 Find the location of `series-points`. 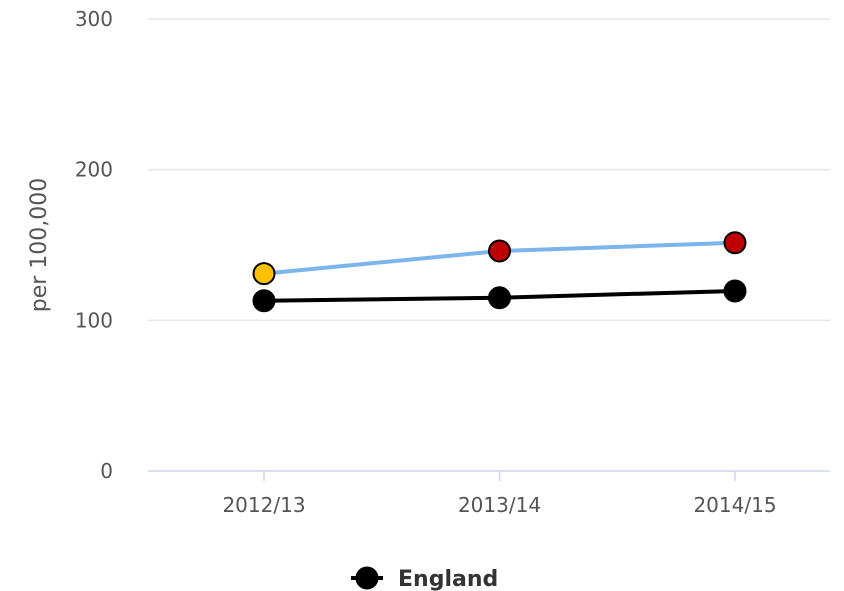

series-points is located at coordinates (499, 272).